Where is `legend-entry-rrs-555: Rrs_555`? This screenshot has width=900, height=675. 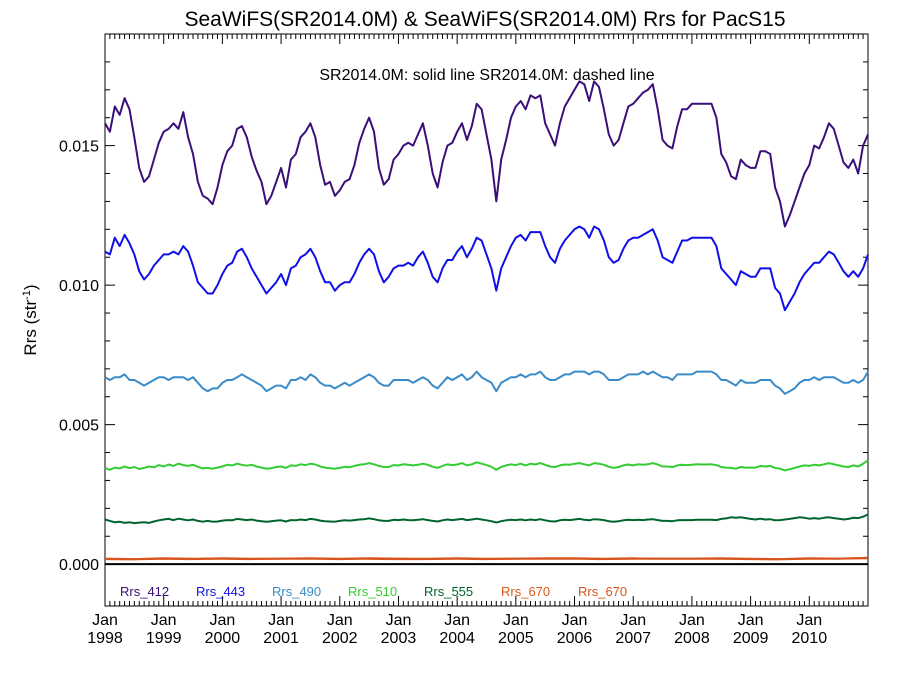
legend-entry-rrs-555: Rrs_555 is located at coordinates (448, 591).